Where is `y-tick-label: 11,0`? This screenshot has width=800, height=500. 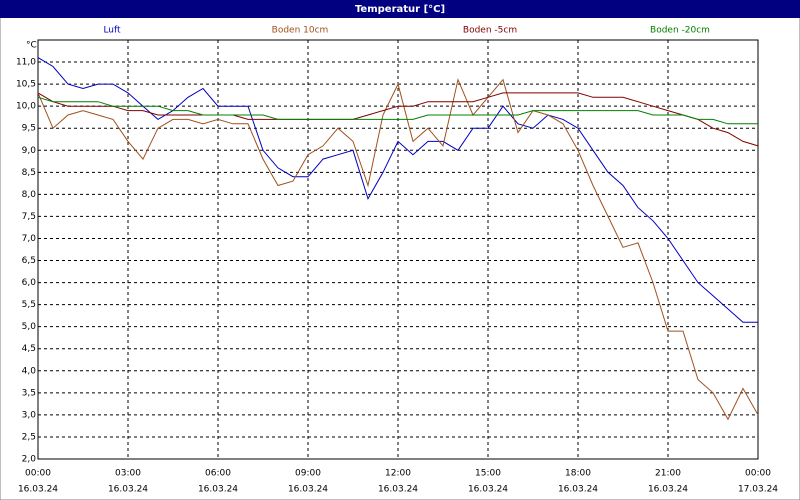 y-tick-label: 11,0 is located at coordinates (26, 63).